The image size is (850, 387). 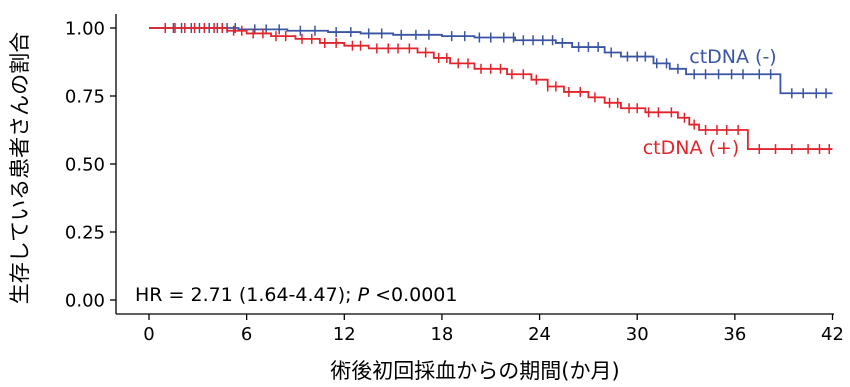 I want to click on p-symbol: P, so click(x=364, y=295).